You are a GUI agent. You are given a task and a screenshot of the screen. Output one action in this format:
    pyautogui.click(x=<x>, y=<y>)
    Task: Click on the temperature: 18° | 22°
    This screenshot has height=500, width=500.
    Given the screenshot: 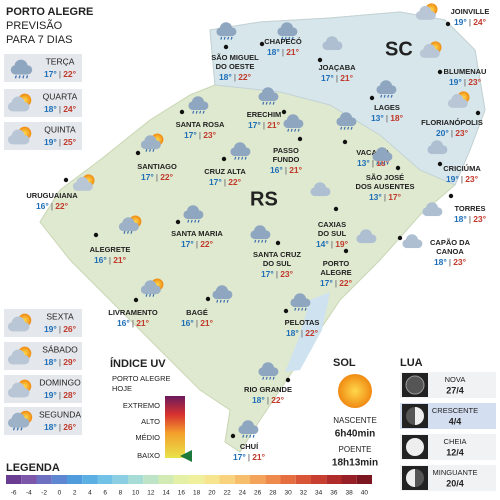 What is the action you would take?
    pyautogui.click(x=268, y=400)
    